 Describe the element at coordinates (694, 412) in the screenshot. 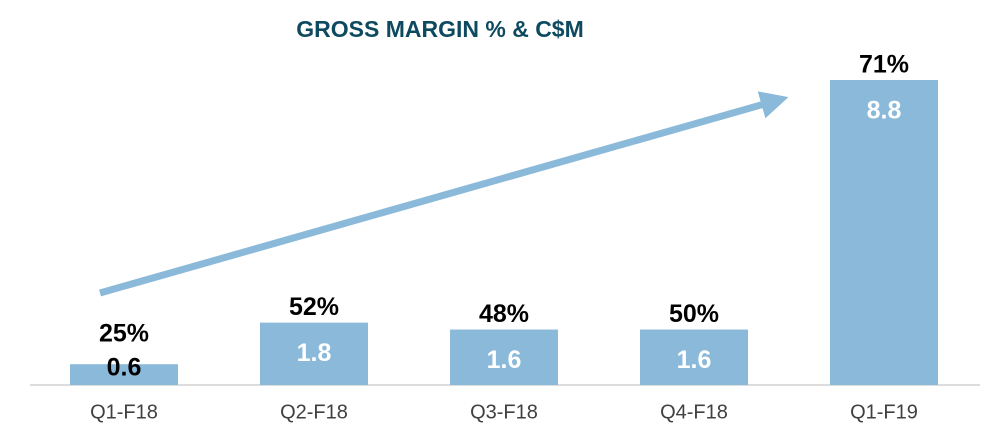

I see `x-tick-label: Q4-F18` at that location.